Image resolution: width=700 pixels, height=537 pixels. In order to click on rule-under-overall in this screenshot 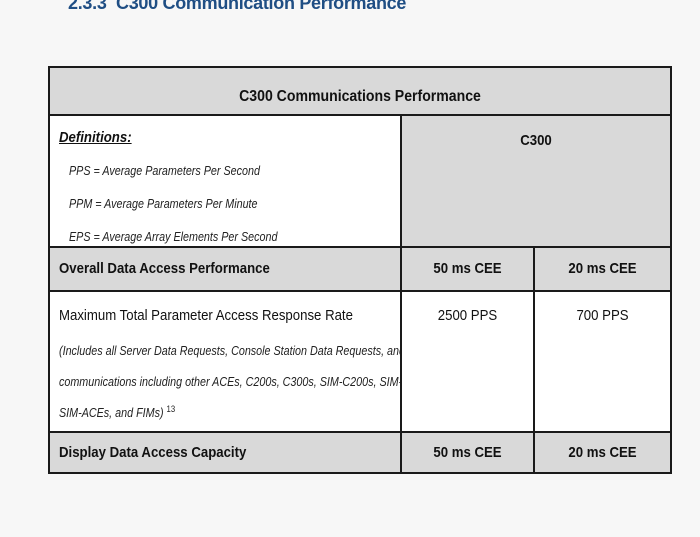, I will do `click(360, 291)`.